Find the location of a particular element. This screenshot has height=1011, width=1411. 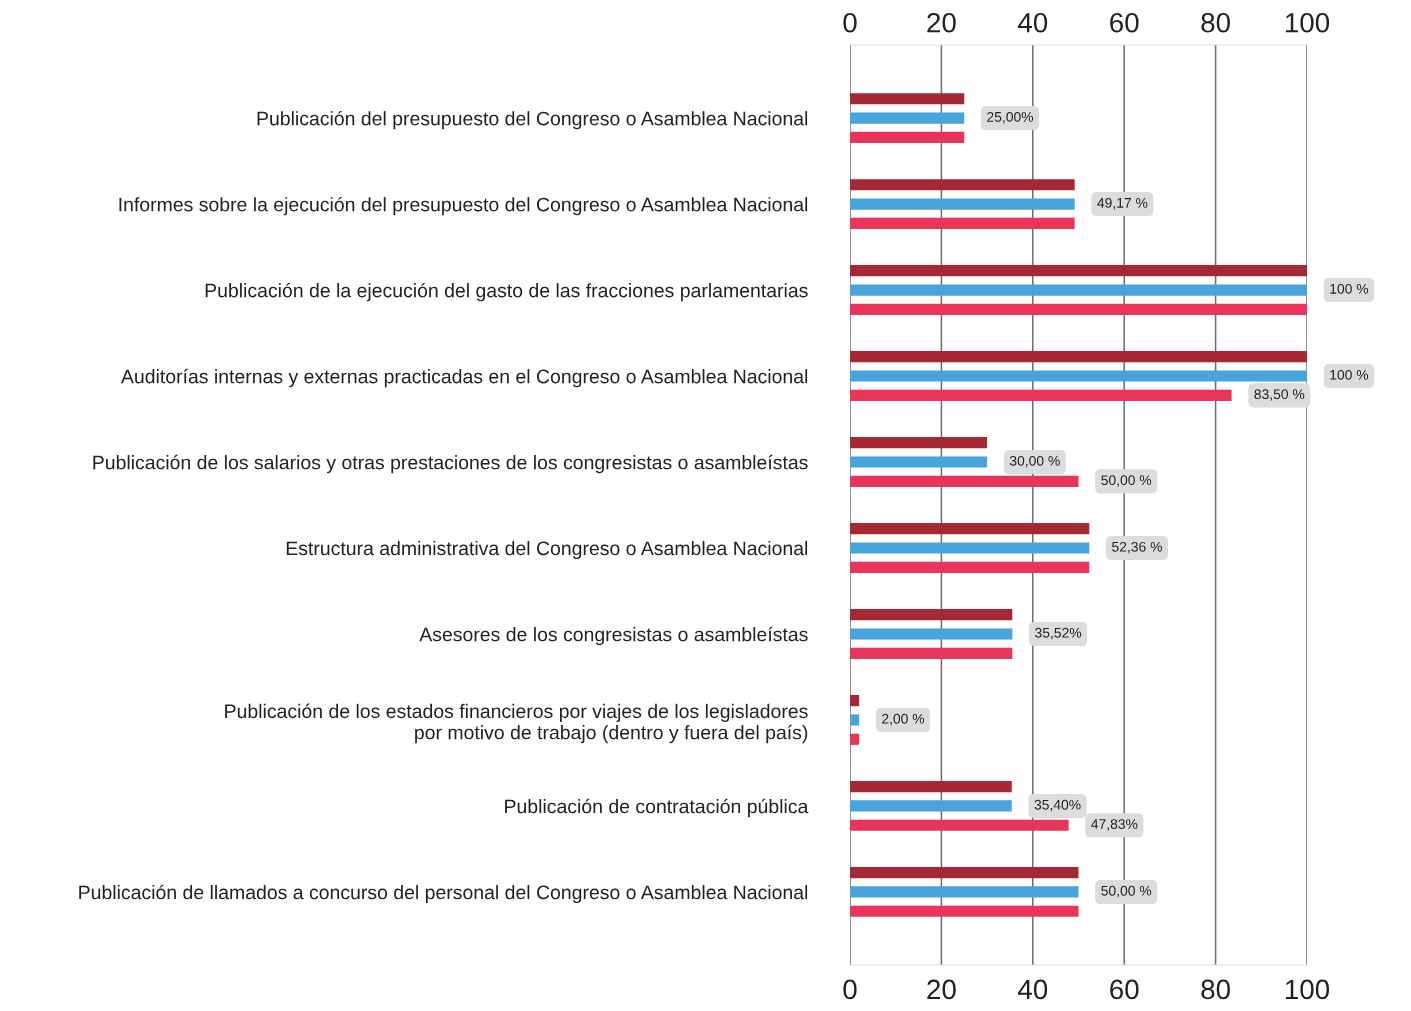

x-tick-label: 100 is located at coordinates (1307, 989).